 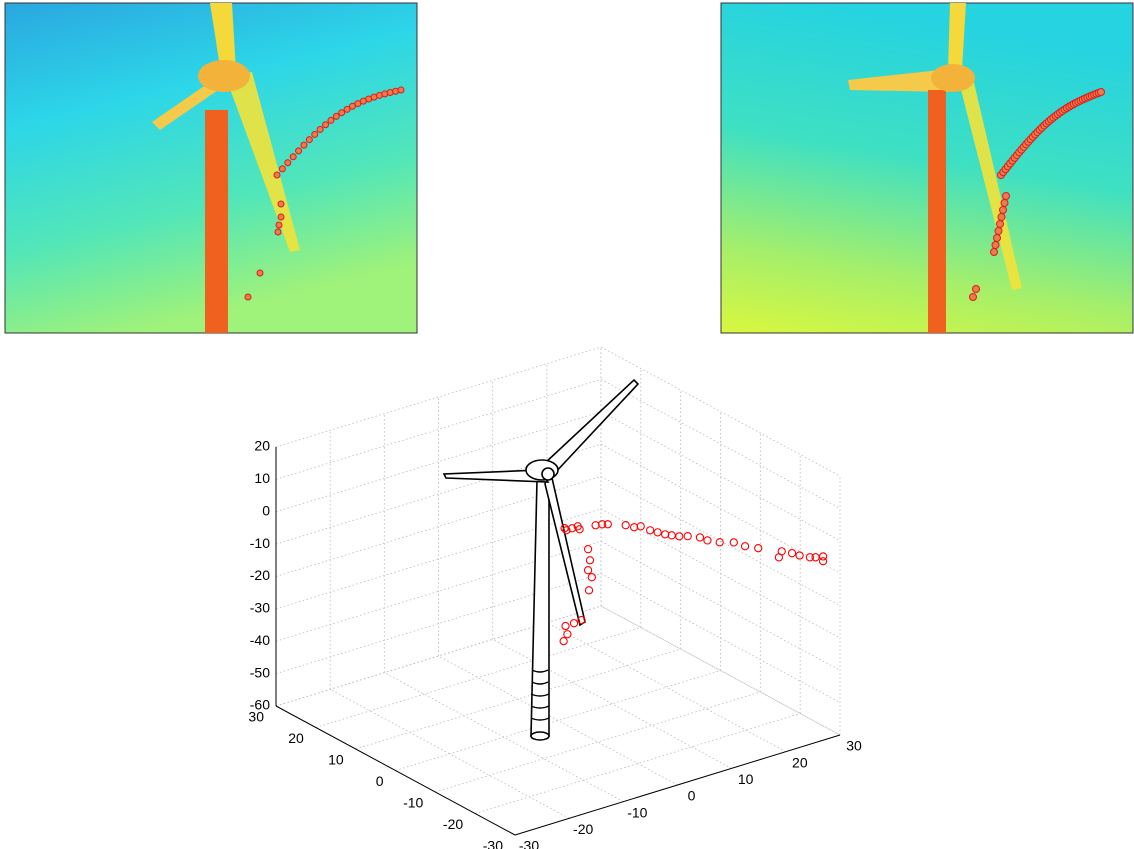 I want to click on z-tick-label: -50, so click(x=260, y=672).